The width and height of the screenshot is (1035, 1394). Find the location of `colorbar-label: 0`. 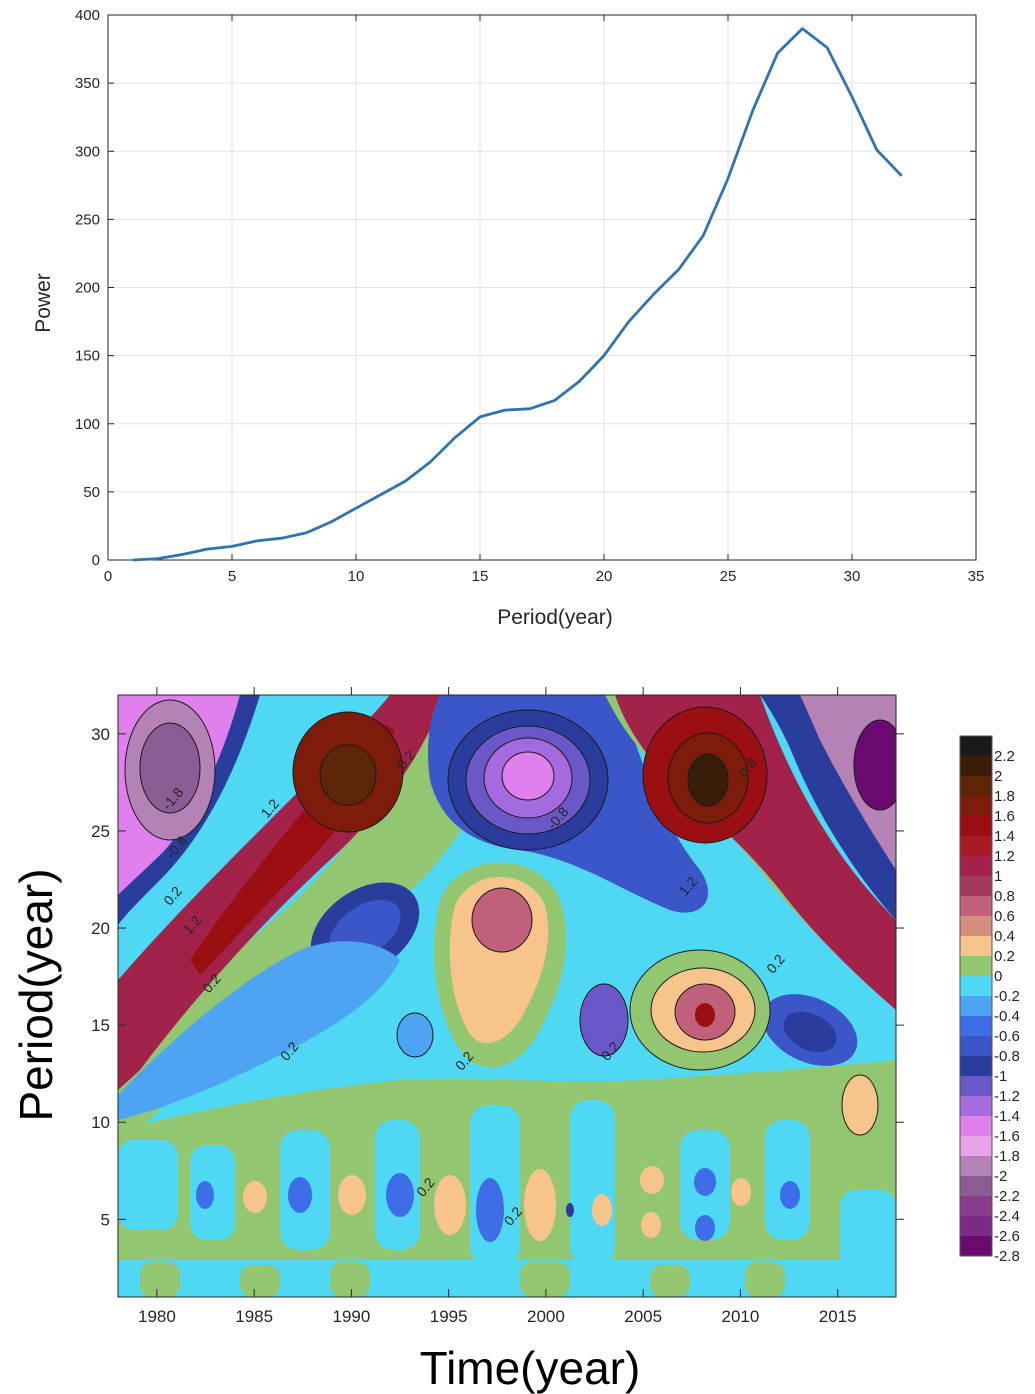

colorbar-label: 0 is located at coordinates (998, 976).